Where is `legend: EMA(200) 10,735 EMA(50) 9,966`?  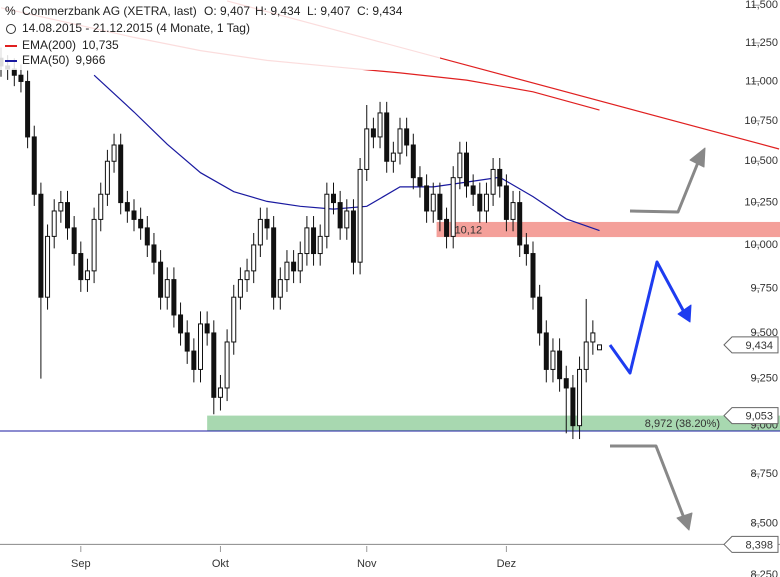
legend: EMA(200) 10,735 EMA(50) 9,966 is located at coordinates (62, 52).